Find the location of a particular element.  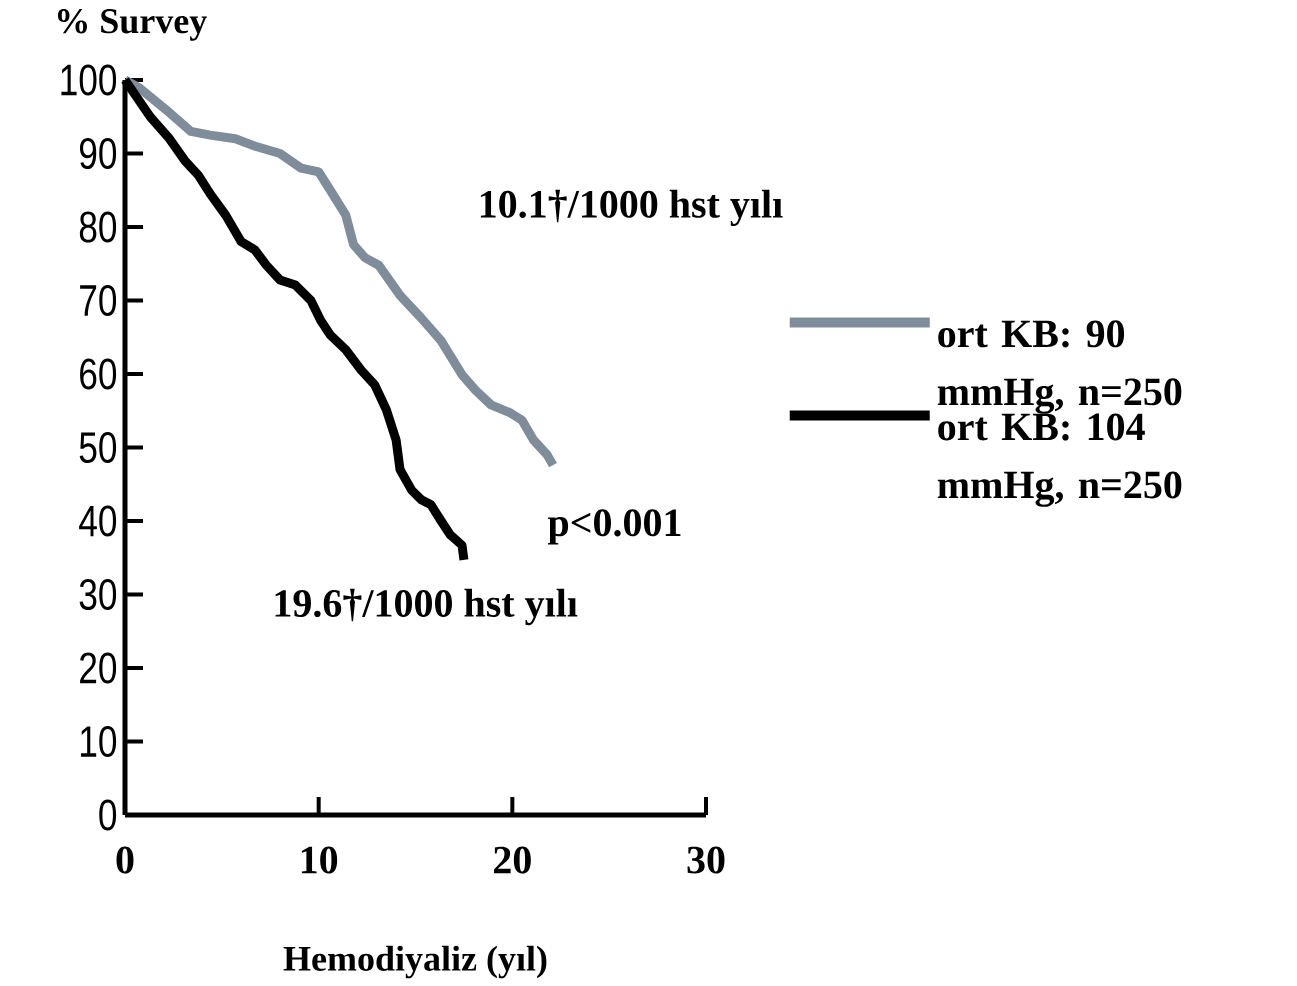

legend-label: ort KB: 90 mmHg, n=250 is located at coordinates (1059, 367).